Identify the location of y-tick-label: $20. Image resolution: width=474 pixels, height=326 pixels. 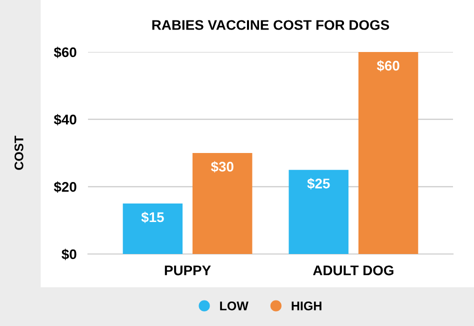
(65, 187).